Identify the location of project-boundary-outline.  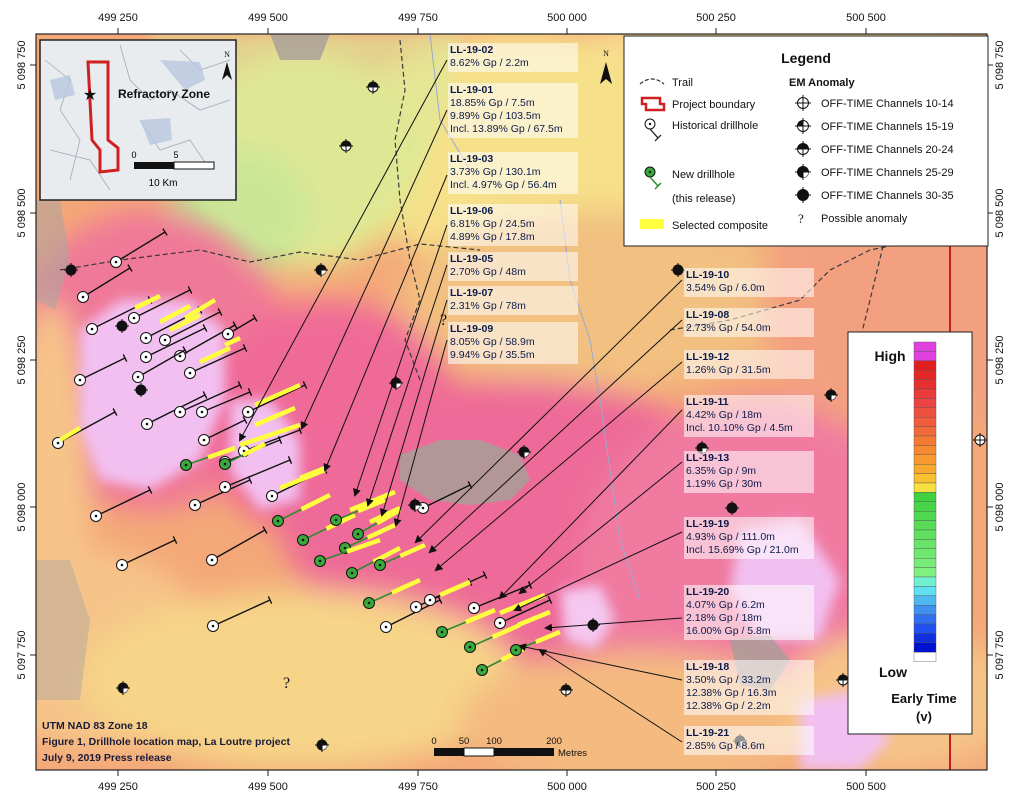
(103, 117).